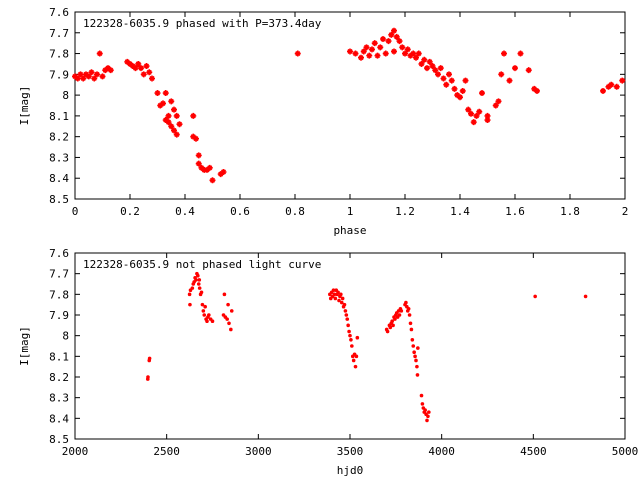 The height and width of the screenshot is (480, 640). Describe the element at coordinates (59, 74) in the screenshot. I see `y-tick-label: 7.9` at that location.